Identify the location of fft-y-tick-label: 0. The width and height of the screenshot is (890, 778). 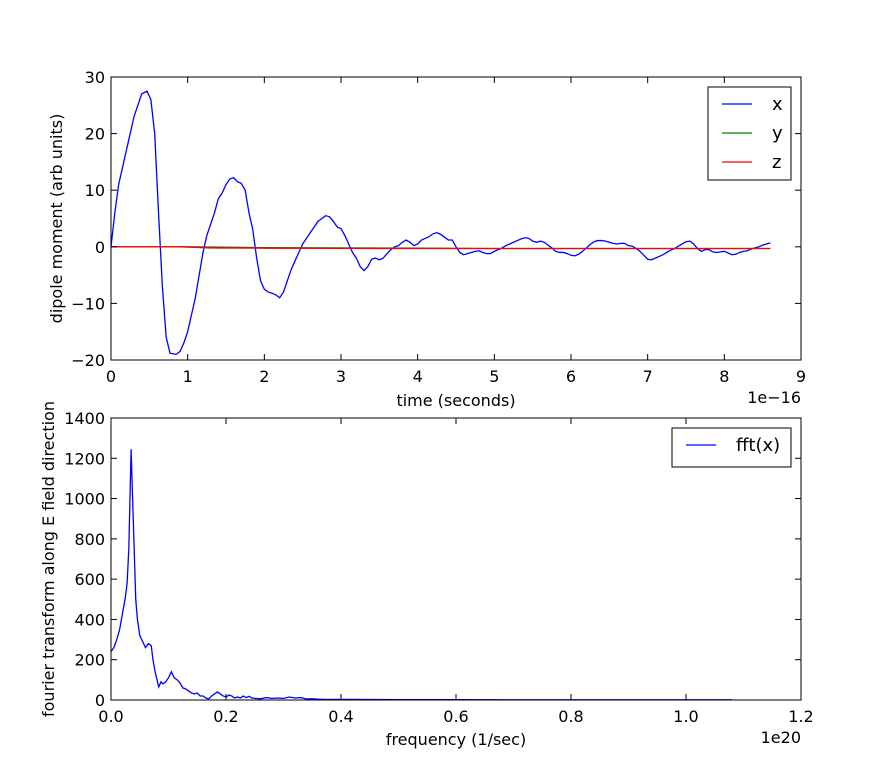
(100, 700).